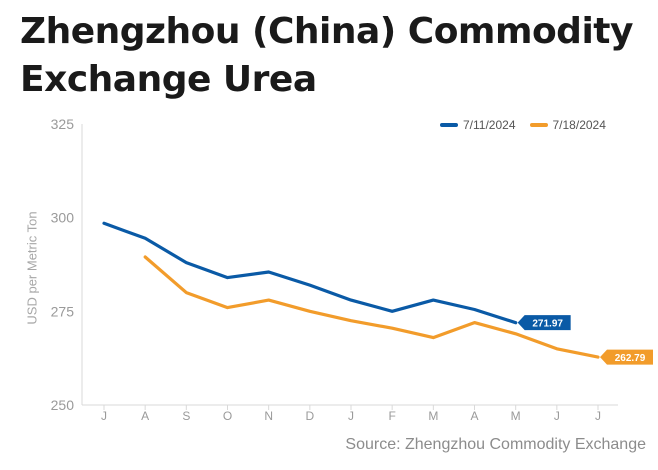 Image resolution: width=658 pixels, height=470 pixels. Describe the element at coordinates (168, 79) in the screenshot. I see `chart-title-line-2: Exchange Urea` at that location.